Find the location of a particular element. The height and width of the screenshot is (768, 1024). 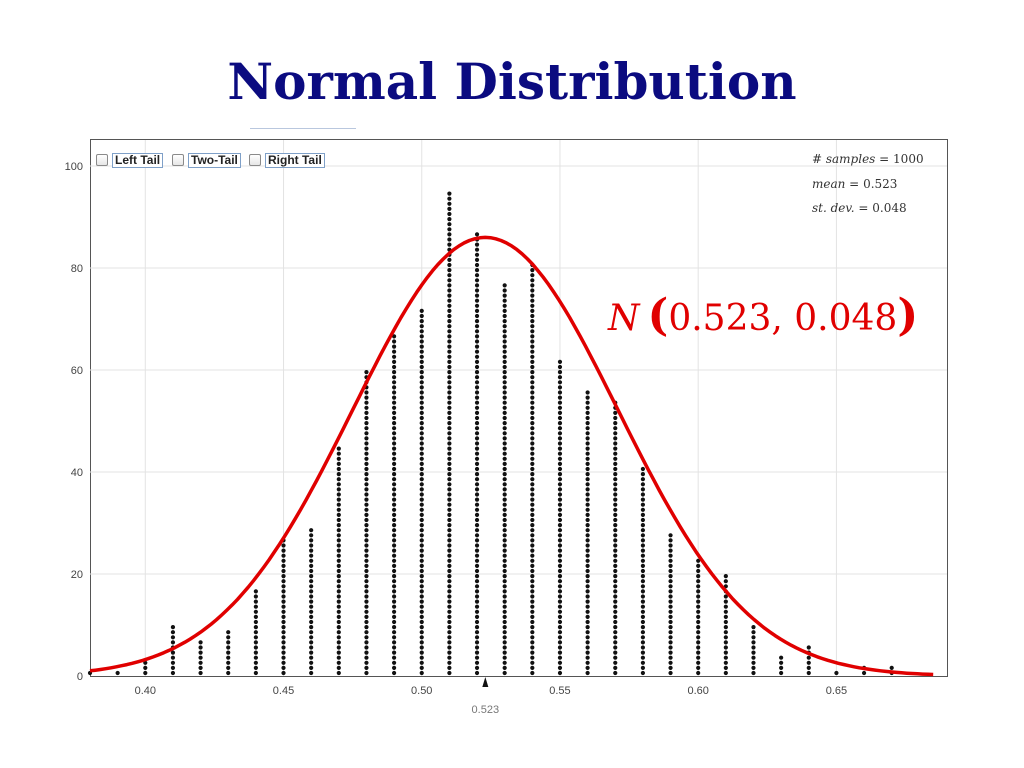

two-tail-checkbox is located at coordinates (178, 160).